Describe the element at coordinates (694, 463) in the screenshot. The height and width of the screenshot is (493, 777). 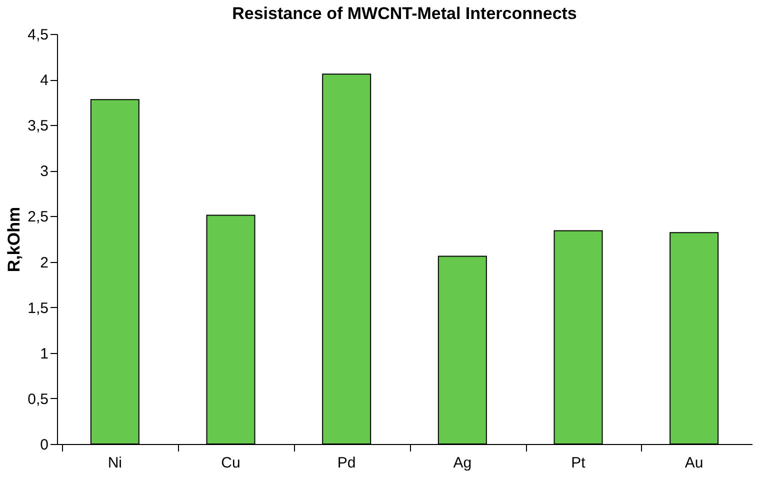
I see `x-tick-label: Au` at that location.